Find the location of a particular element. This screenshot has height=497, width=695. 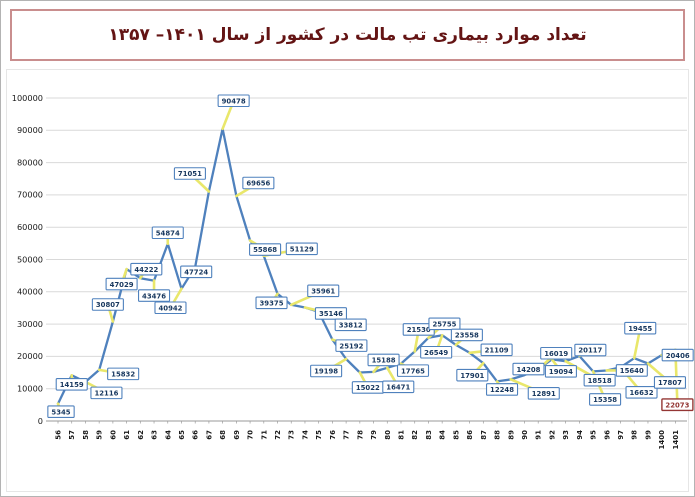

y-tick-label: 50000 is located at coordinates (30, 259).